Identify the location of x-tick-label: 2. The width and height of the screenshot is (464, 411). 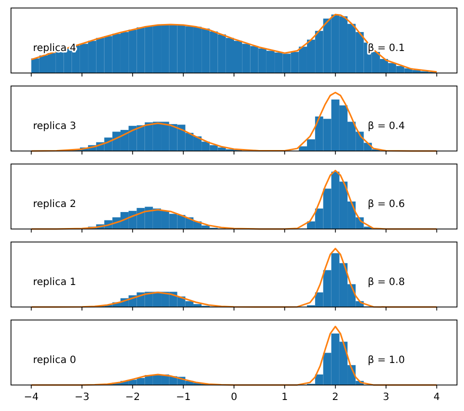
(335, 397).